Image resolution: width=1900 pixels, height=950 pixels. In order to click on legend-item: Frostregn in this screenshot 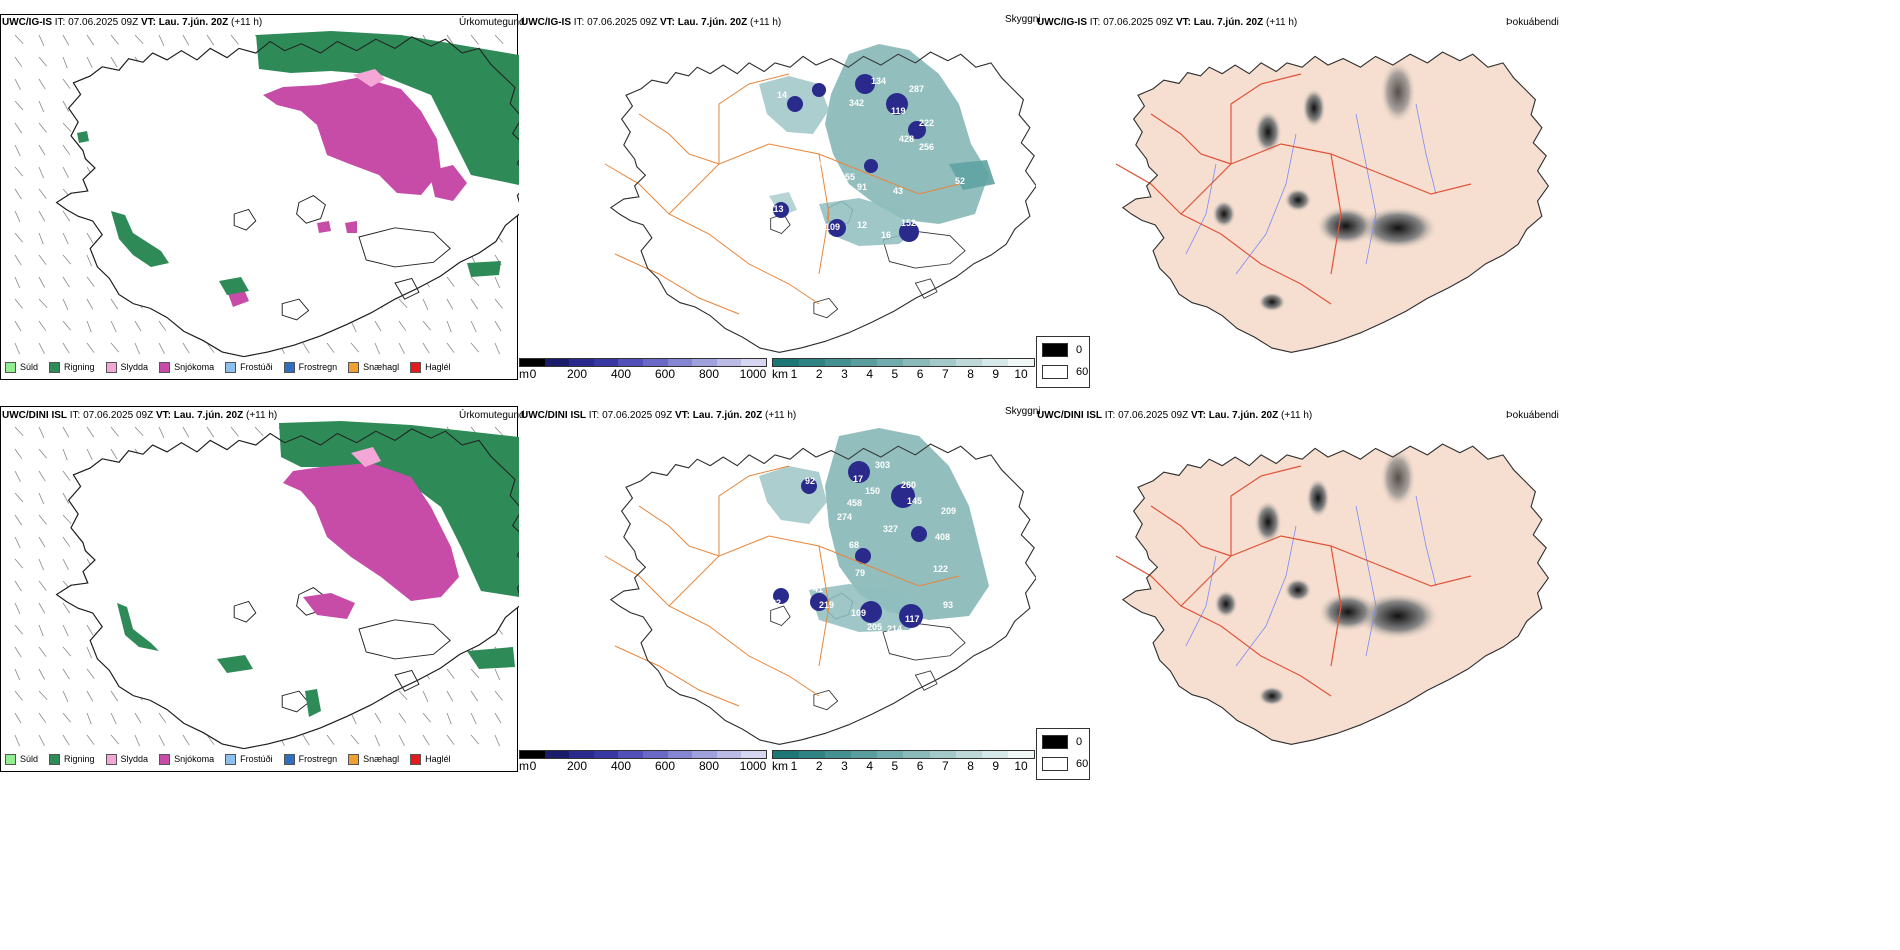, I will do `click(310, 759)`.